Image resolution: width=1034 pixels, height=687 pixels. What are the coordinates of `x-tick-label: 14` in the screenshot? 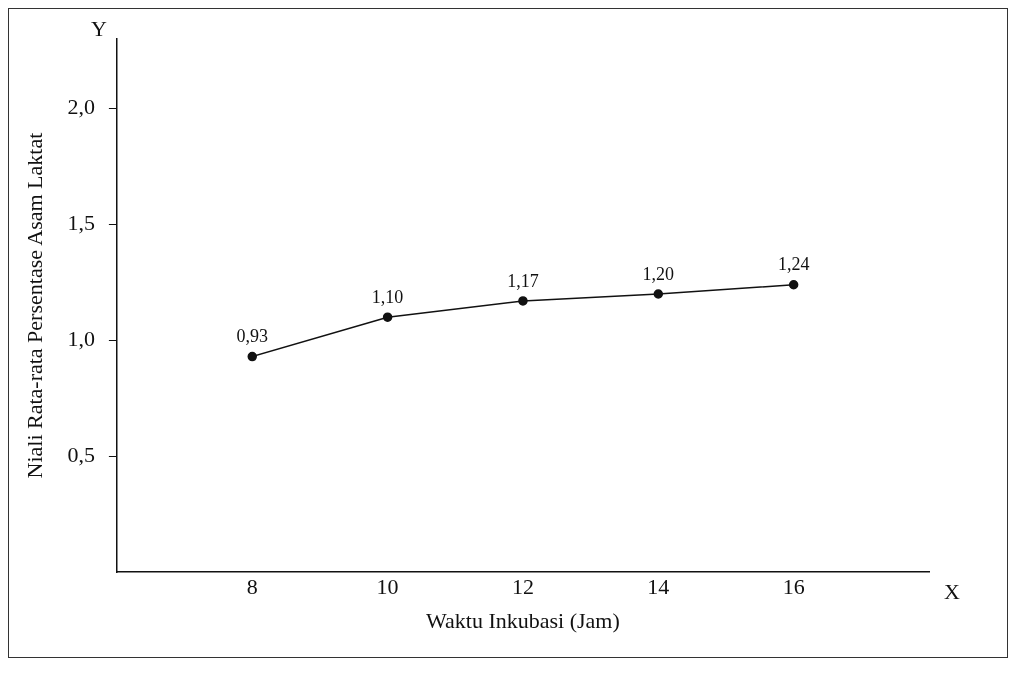 It's located at (658, 587).